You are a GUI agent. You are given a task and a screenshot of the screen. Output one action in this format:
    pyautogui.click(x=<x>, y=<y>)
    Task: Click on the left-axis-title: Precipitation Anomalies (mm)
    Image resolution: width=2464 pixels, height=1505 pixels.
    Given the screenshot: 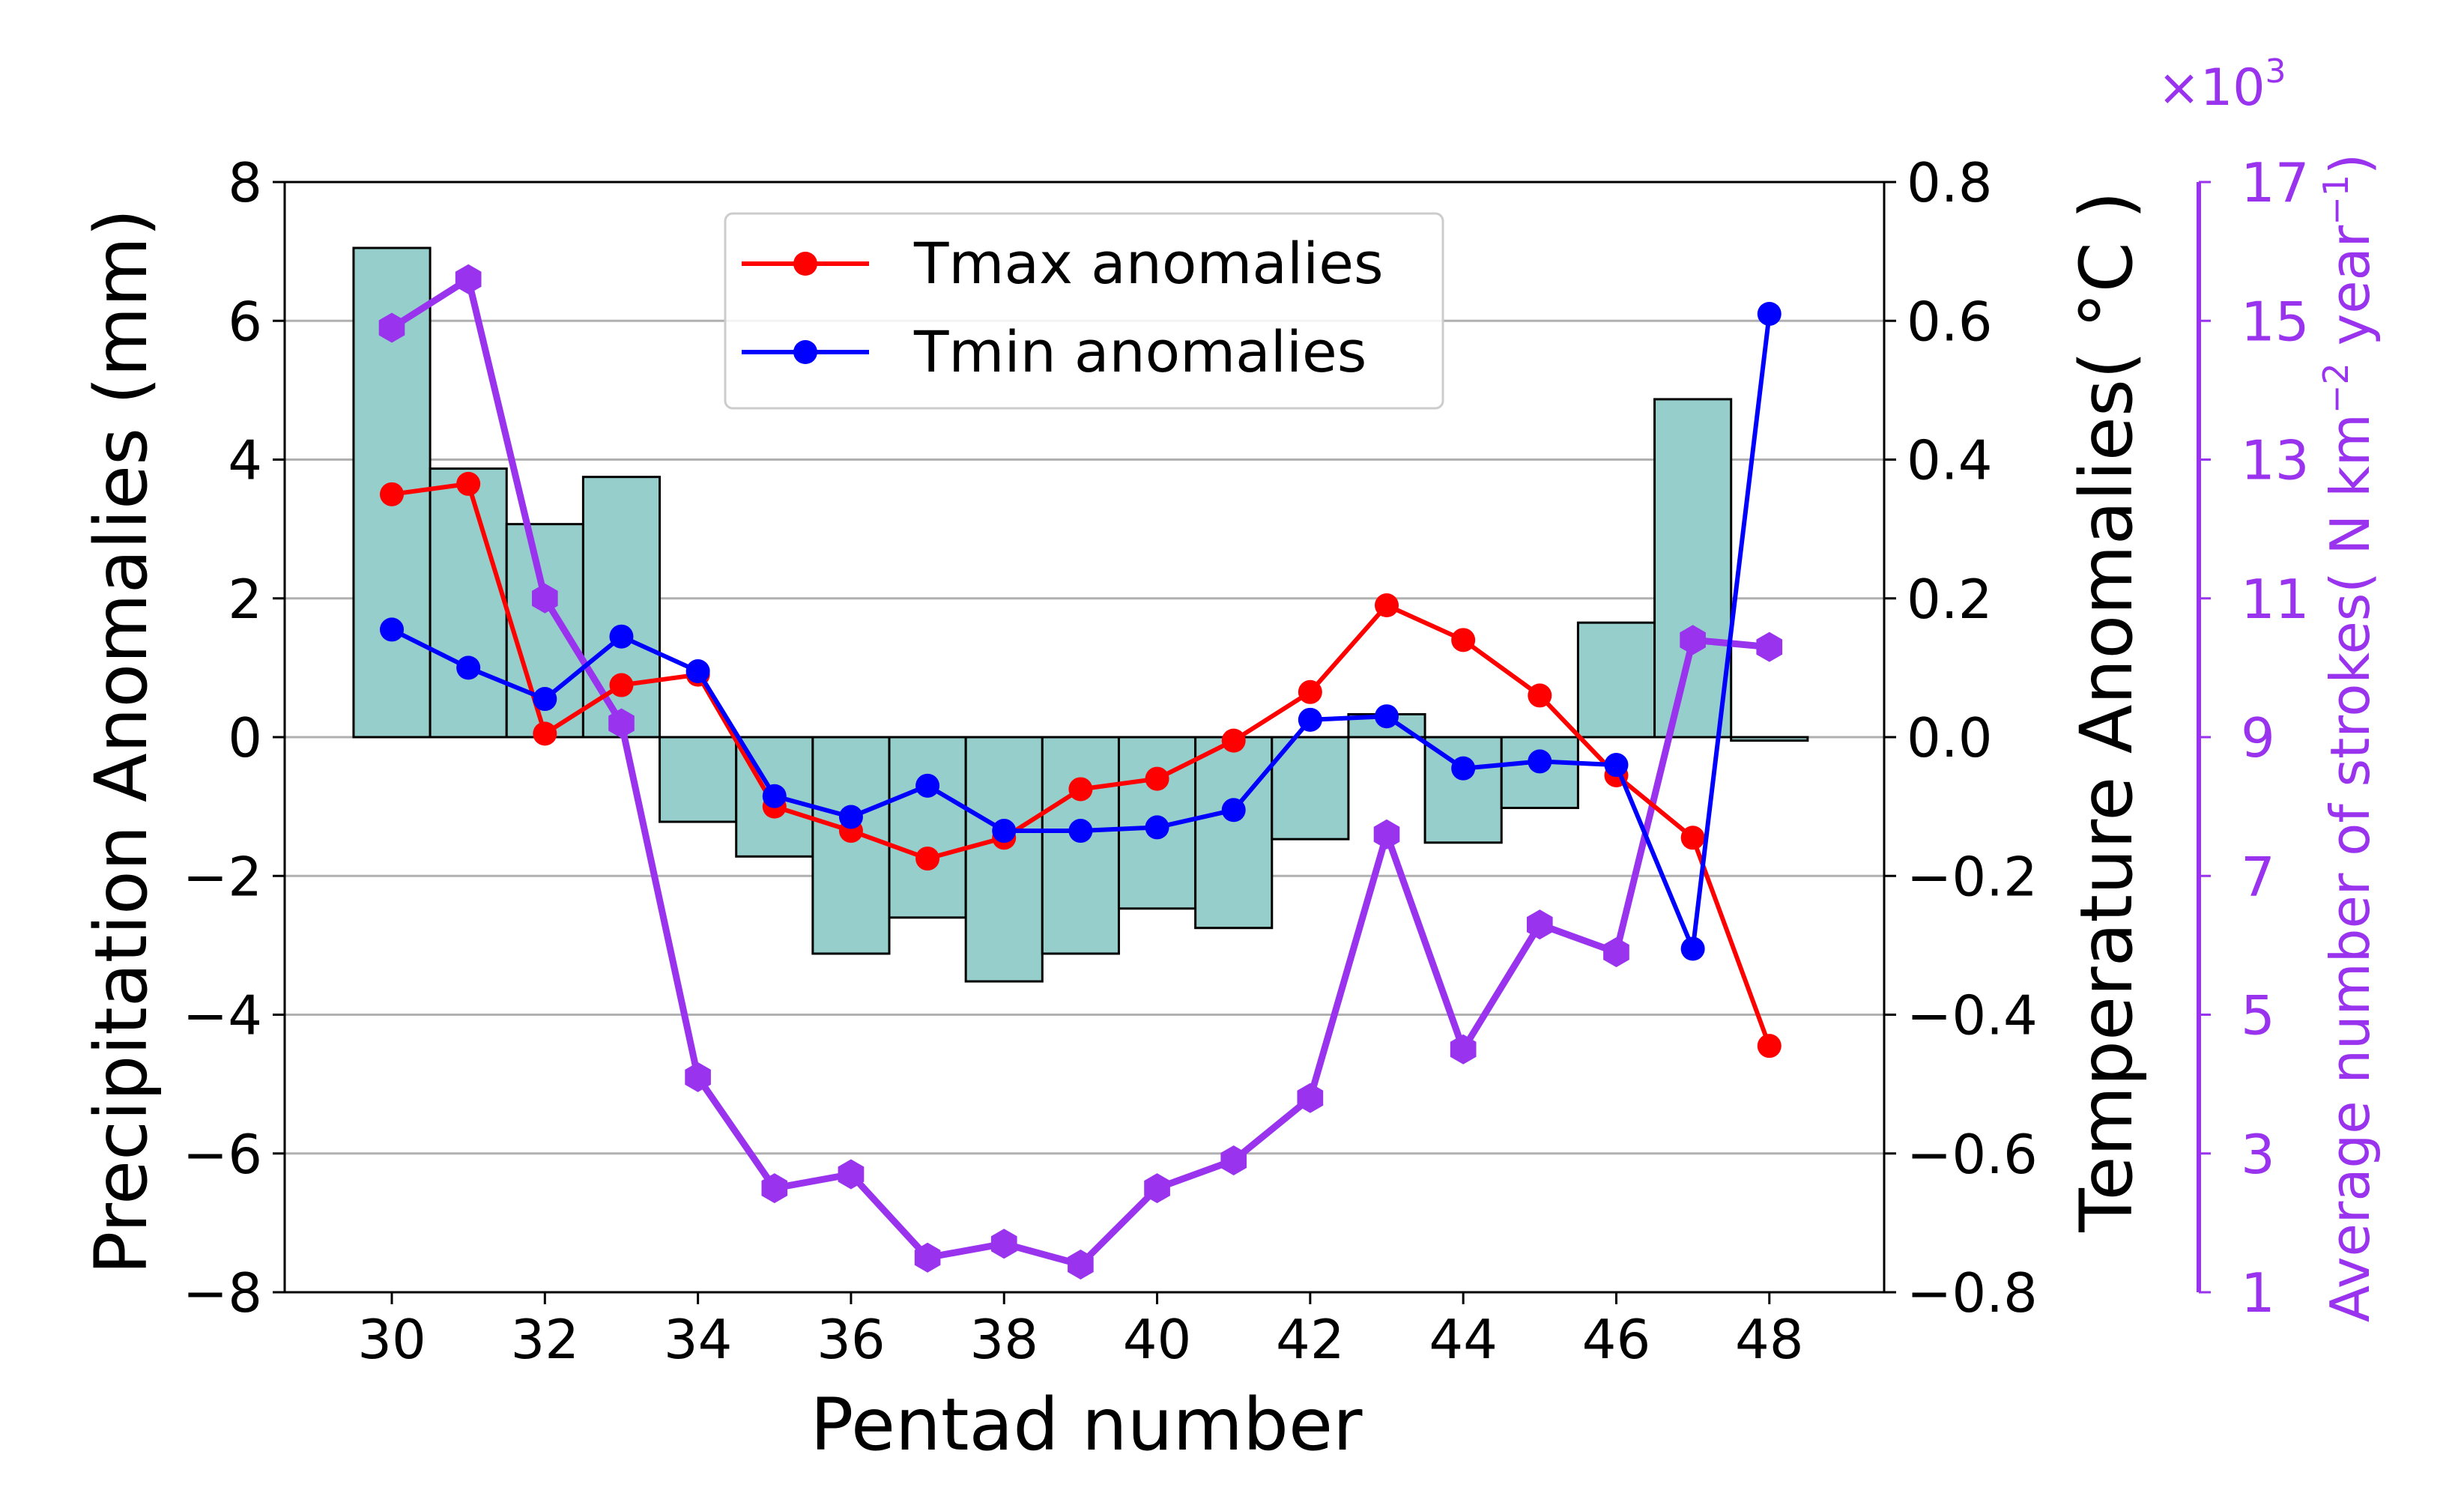 What is the action you would take?
    pyautogui.click(x=121, y=741)
    